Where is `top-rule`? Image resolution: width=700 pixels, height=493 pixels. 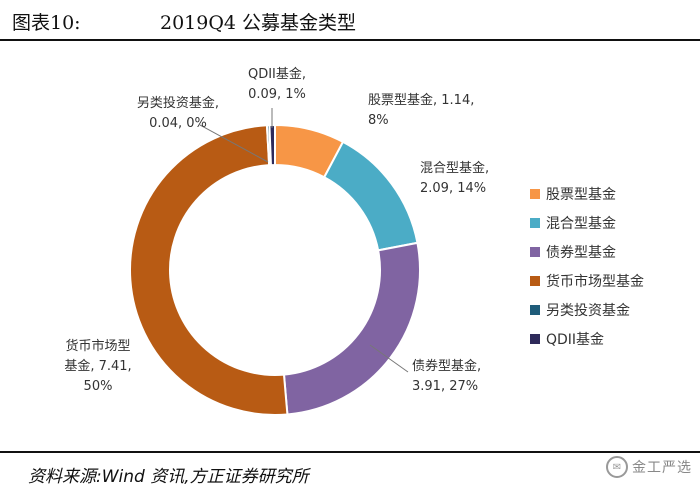
top-rule is located at coordinates (350, 40).